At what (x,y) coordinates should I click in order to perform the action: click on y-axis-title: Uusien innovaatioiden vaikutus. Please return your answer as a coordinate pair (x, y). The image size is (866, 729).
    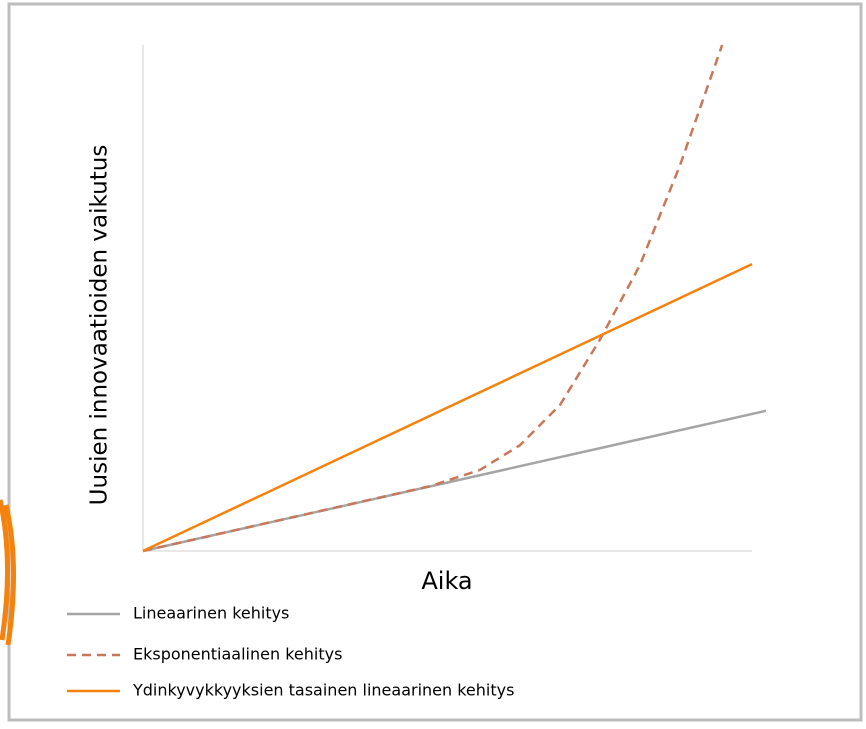
    Looking at the image, I should click on (100, 325).